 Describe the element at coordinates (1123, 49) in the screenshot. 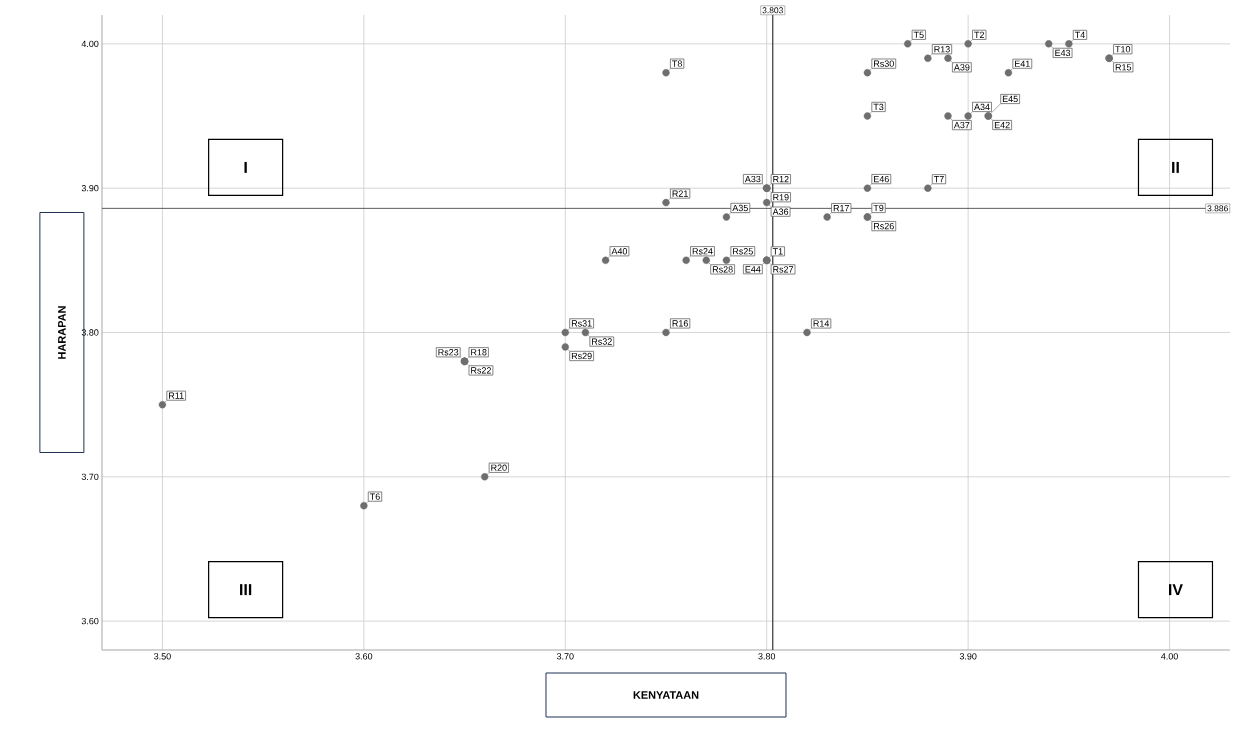

I see `data-label: T10` at that location.